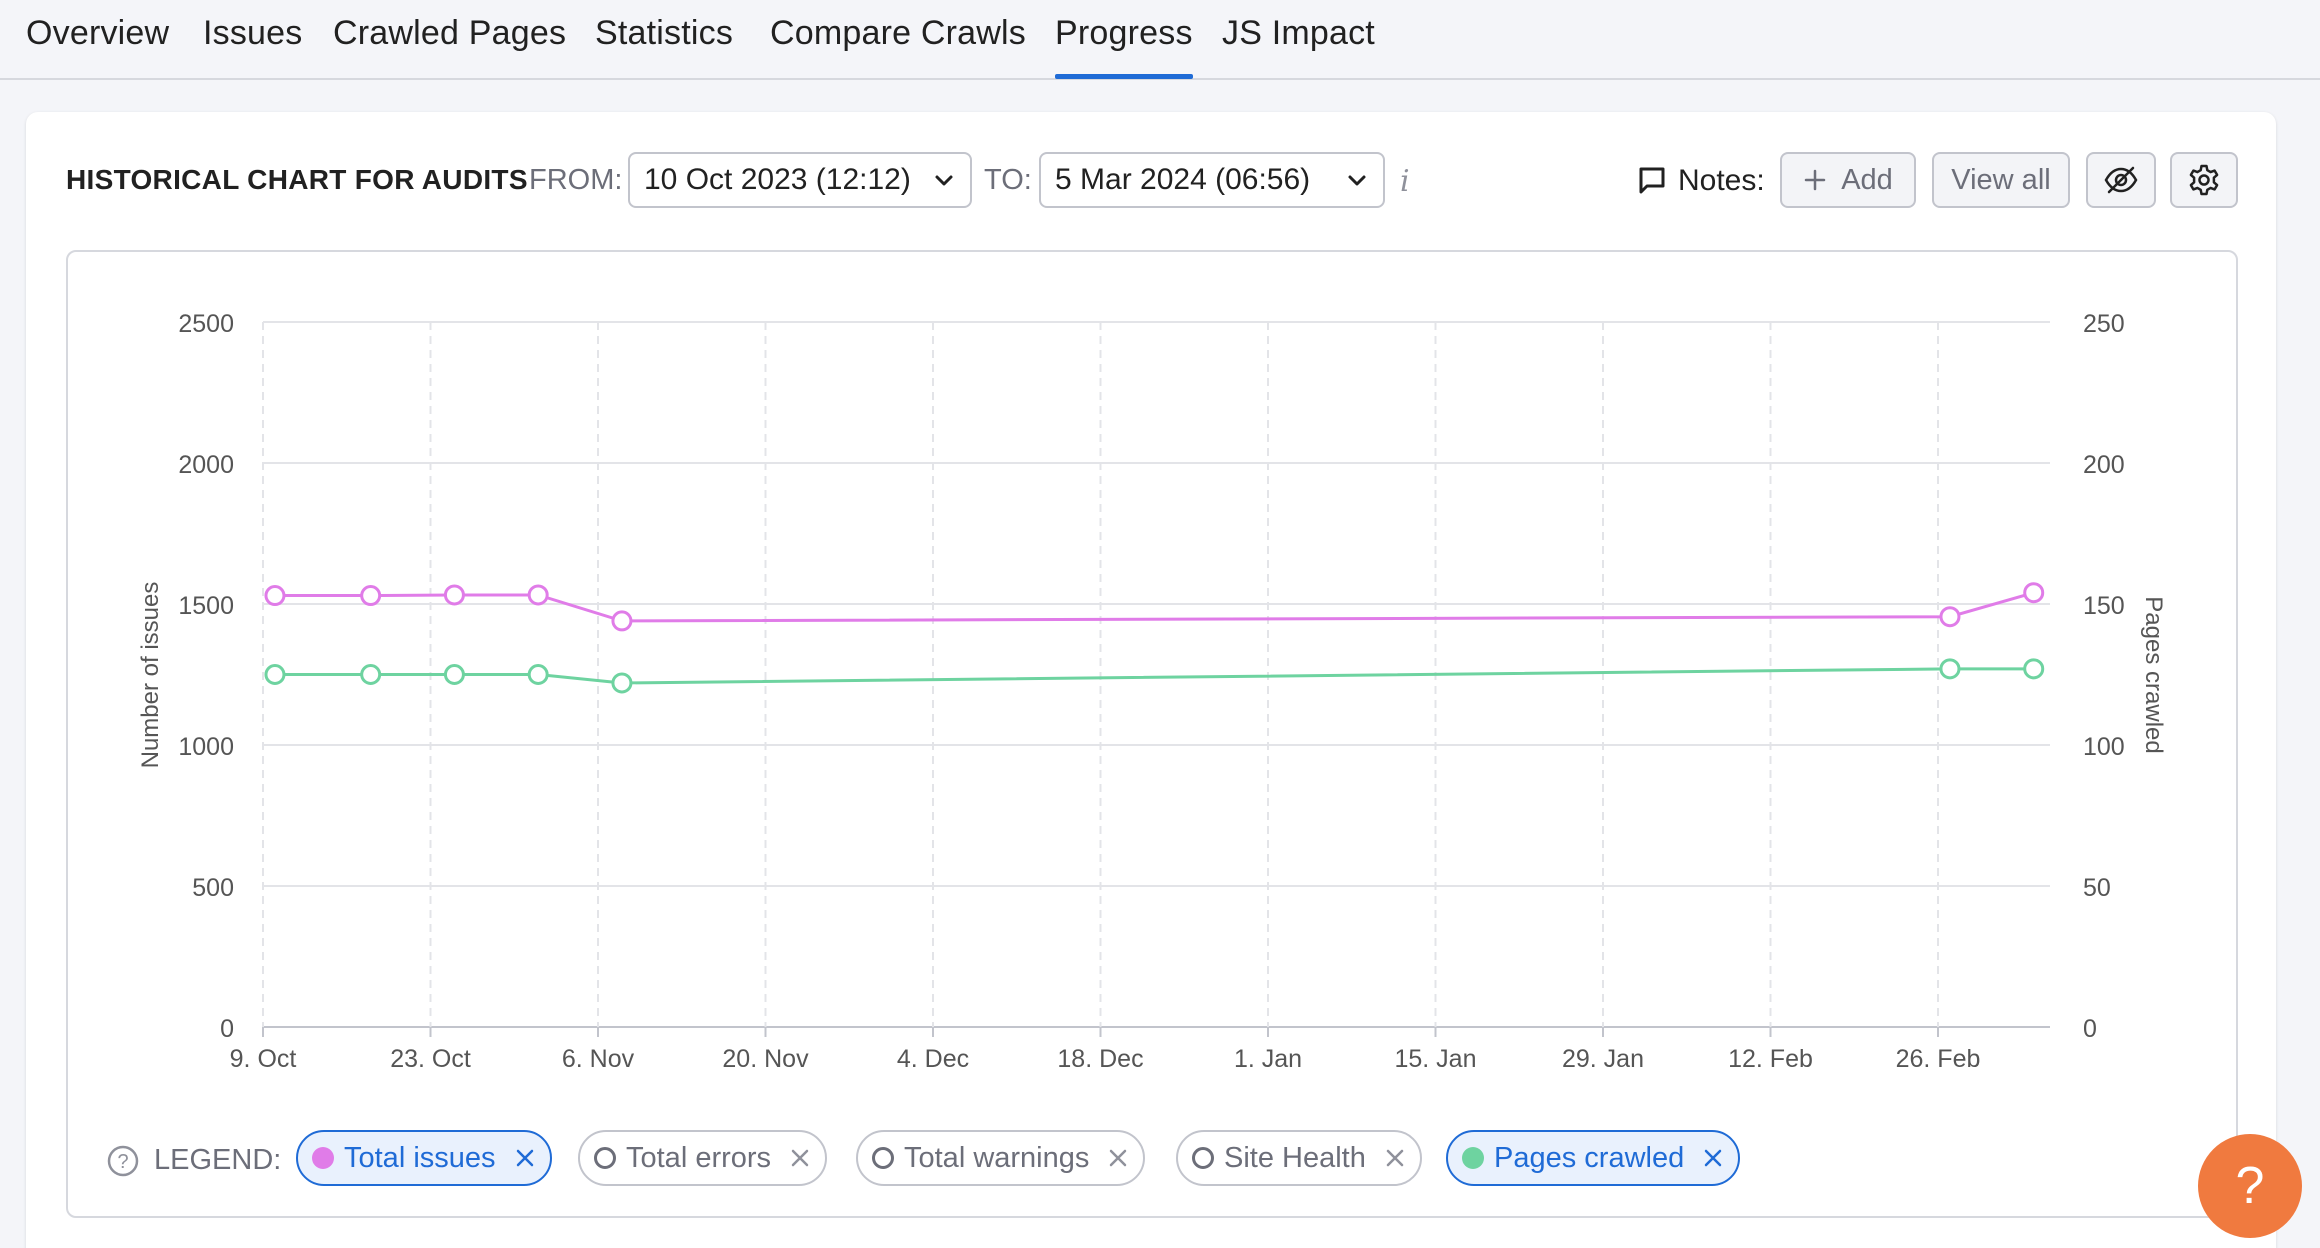 This screenshot has height=1248, width=2320. I want to click on legend-chip-total-errors: Total errors, so click(703, 1158).